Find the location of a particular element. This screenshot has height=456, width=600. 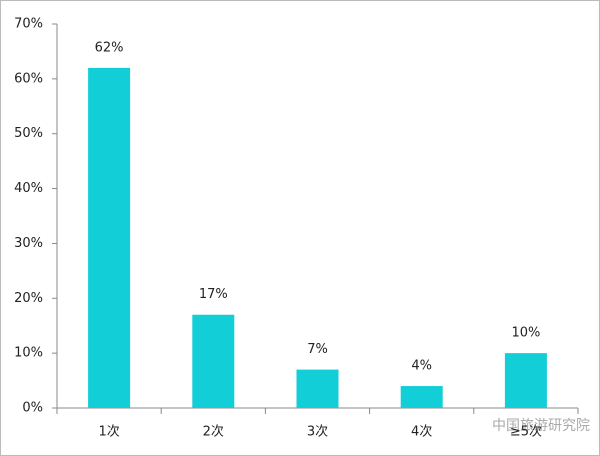

y-tick-label: 10% is located at coordinates (28, 353).